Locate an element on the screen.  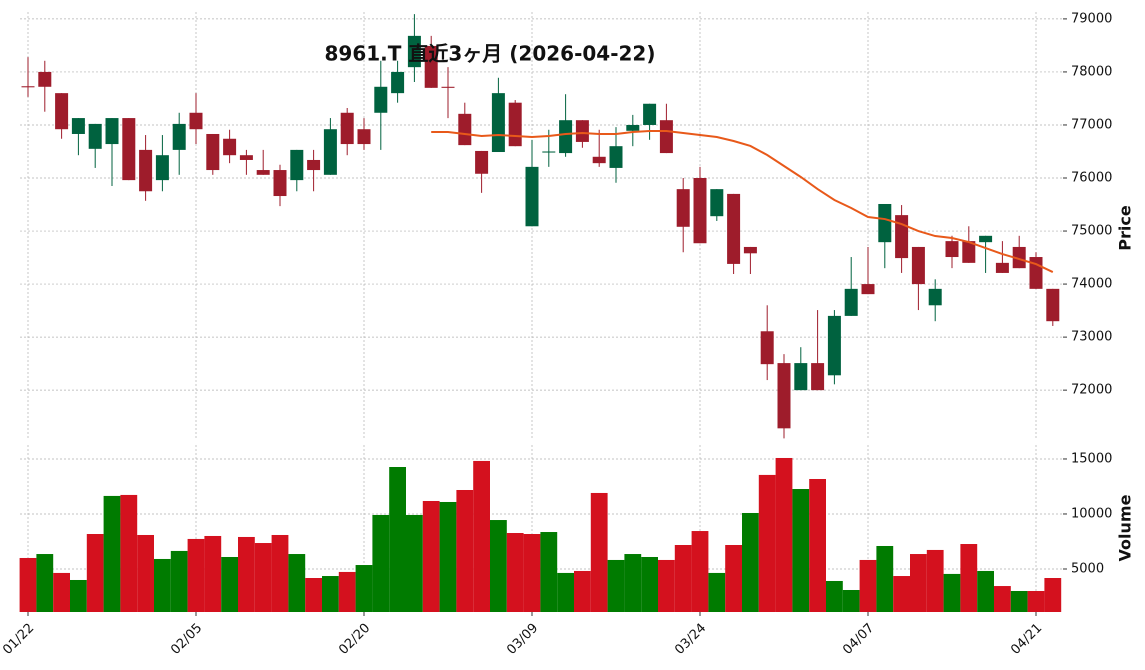
moving-average-line is located at coordinates (742, 201).